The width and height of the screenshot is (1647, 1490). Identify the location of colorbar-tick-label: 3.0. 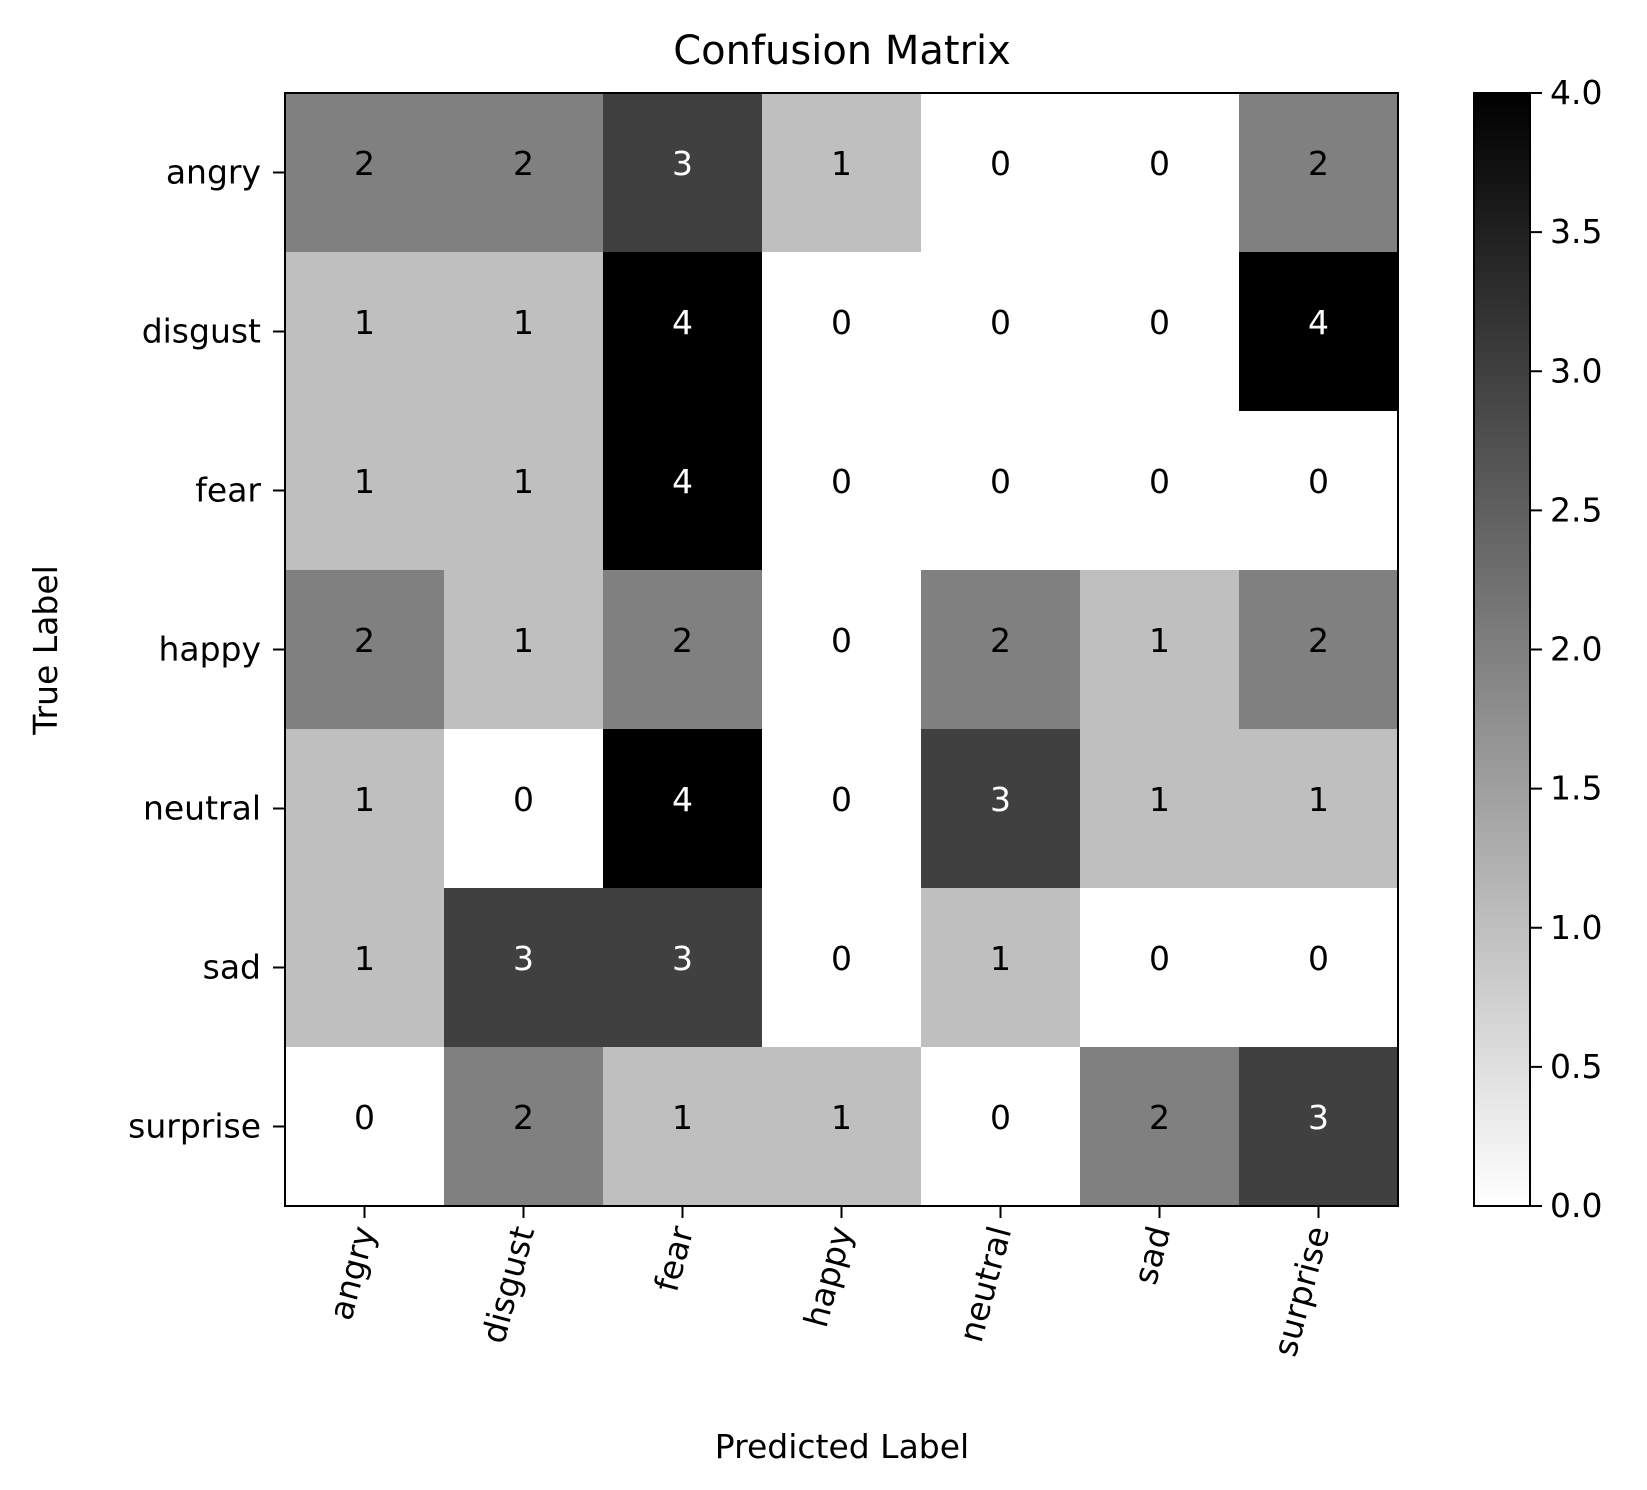
(1576, 370).